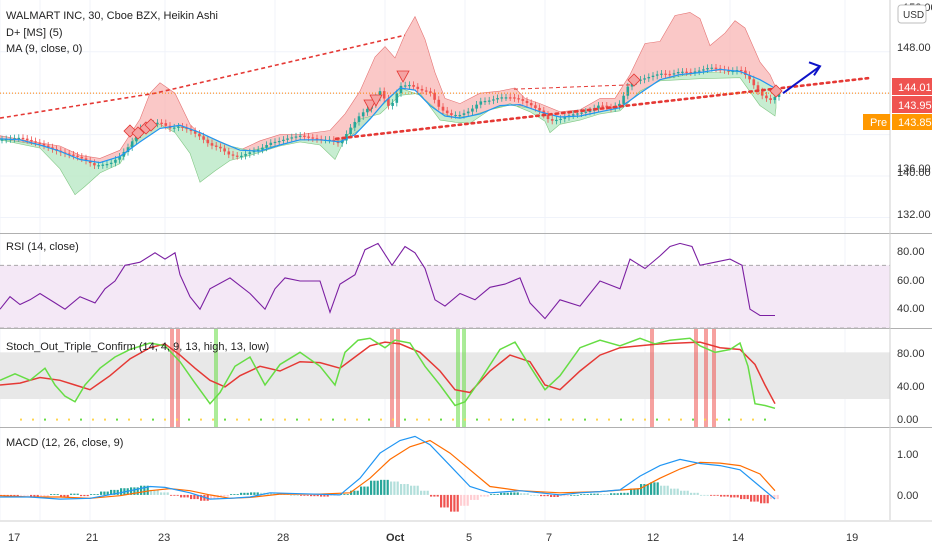 The image size is (932, 555). Describe the element at coordinates (64, 443) in the screenshot. I see `macd-indicator-label: MACD (12, 26, close, 9)` at that location.